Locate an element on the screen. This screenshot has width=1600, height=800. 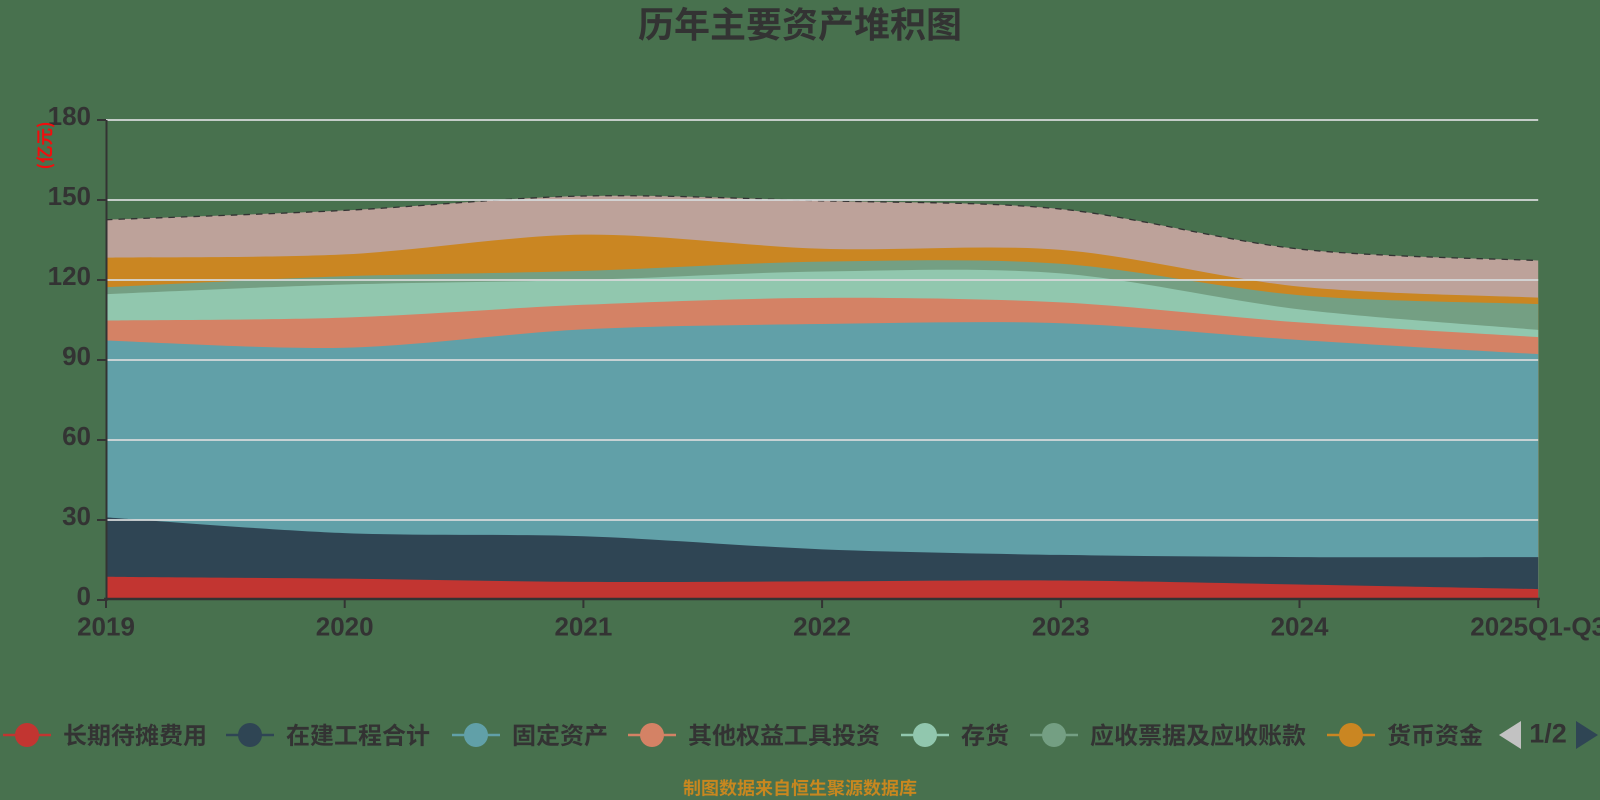
svg-text: 90 is located at coordinates (76, 356).